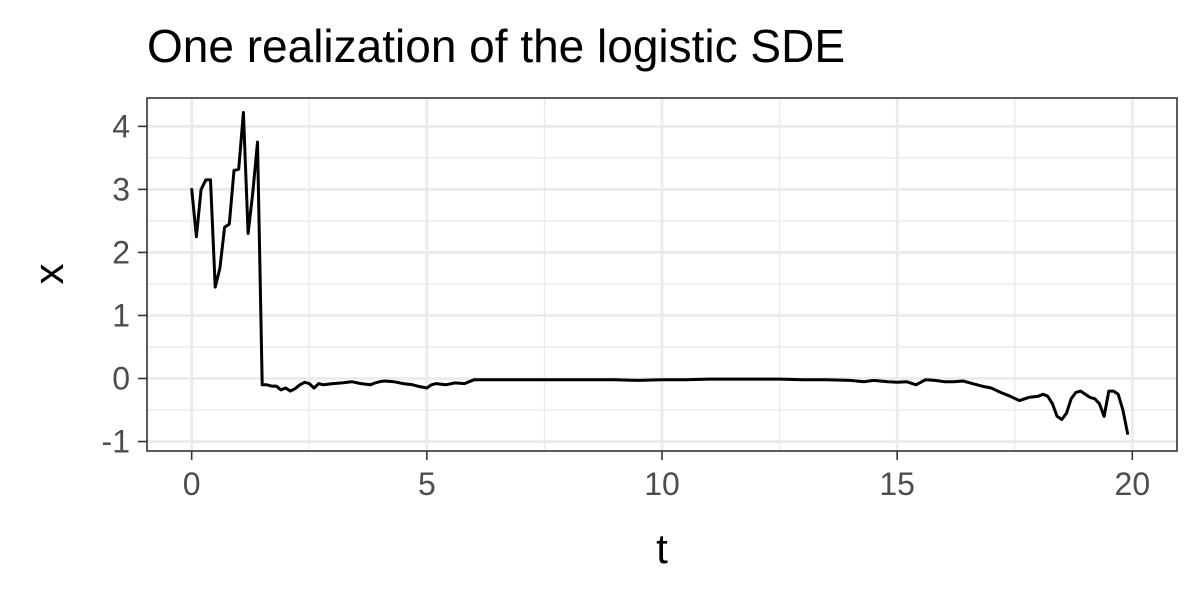 The image size is (1200, 600). What do you see at coordinates (662, 484) in the screenshot?
I see `x-tick-label: 10` at bounding box center [662, 484].